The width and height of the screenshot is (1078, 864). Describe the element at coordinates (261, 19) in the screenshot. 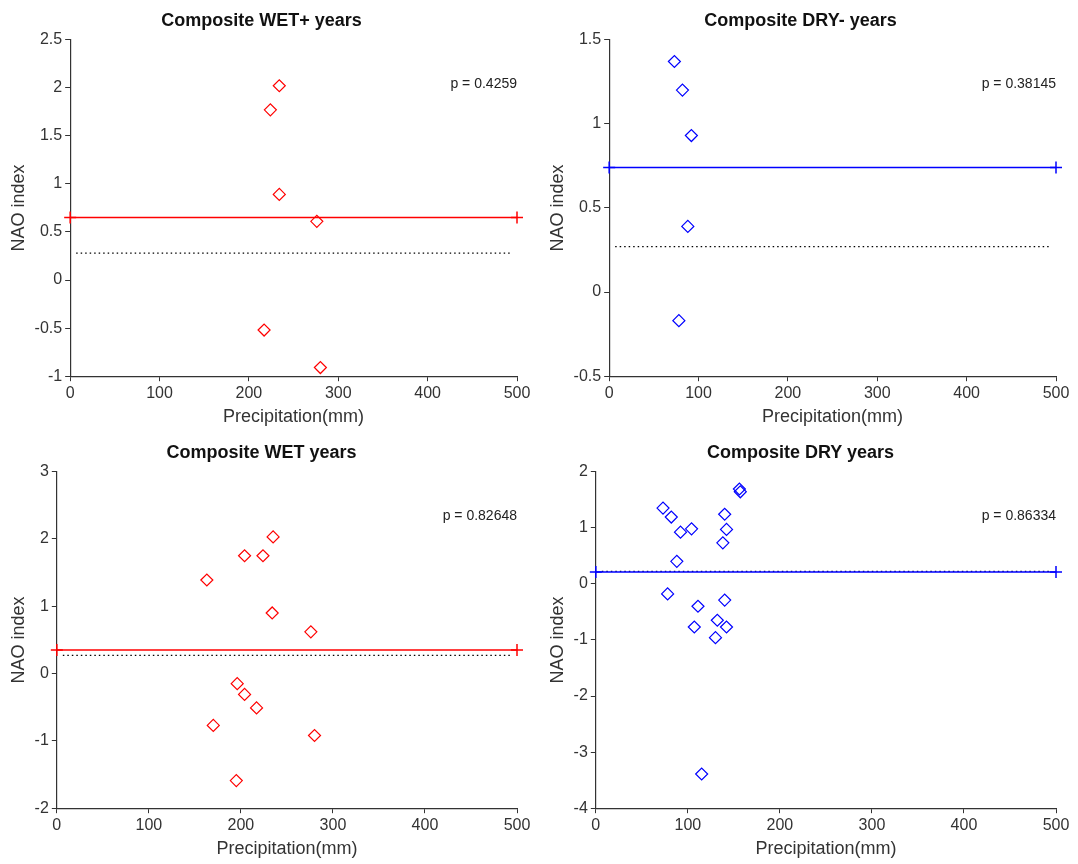

I see `chart-title: Composite WET+ years` at that location.